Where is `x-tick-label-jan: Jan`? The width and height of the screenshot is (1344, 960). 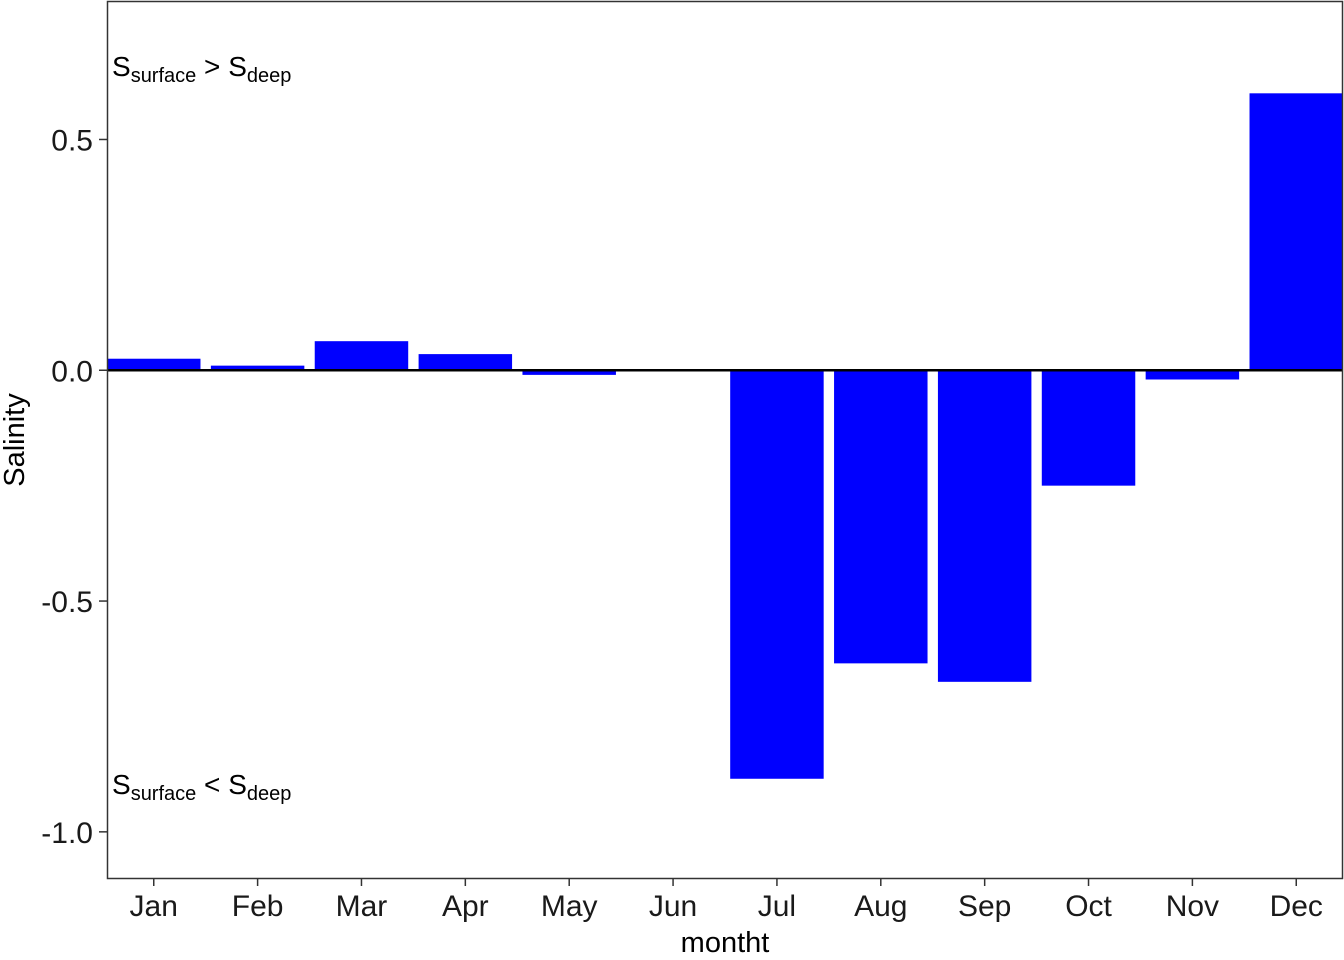 x-tick-label-jan: Jan is located at coordinates (154, 906).